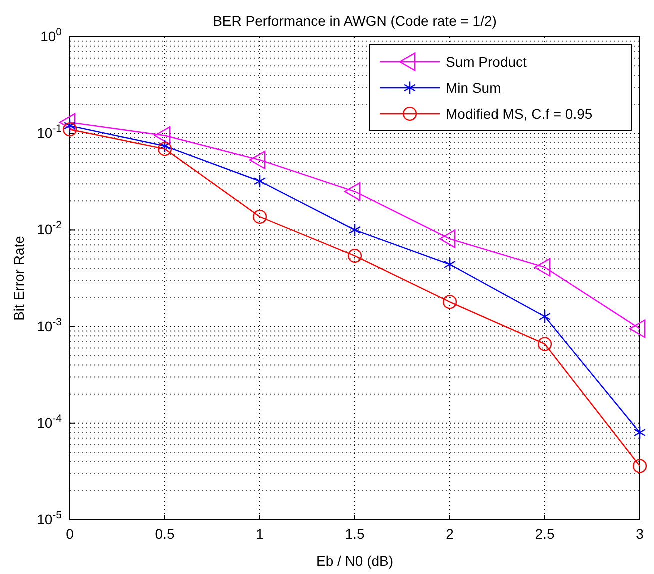 Image resolution: width=654 pixels, height=574 pixels. What do you see at coordinates (450, 534) in the screenshot?
I see `x-tick-label: 2` at bounding box center [450, 534].